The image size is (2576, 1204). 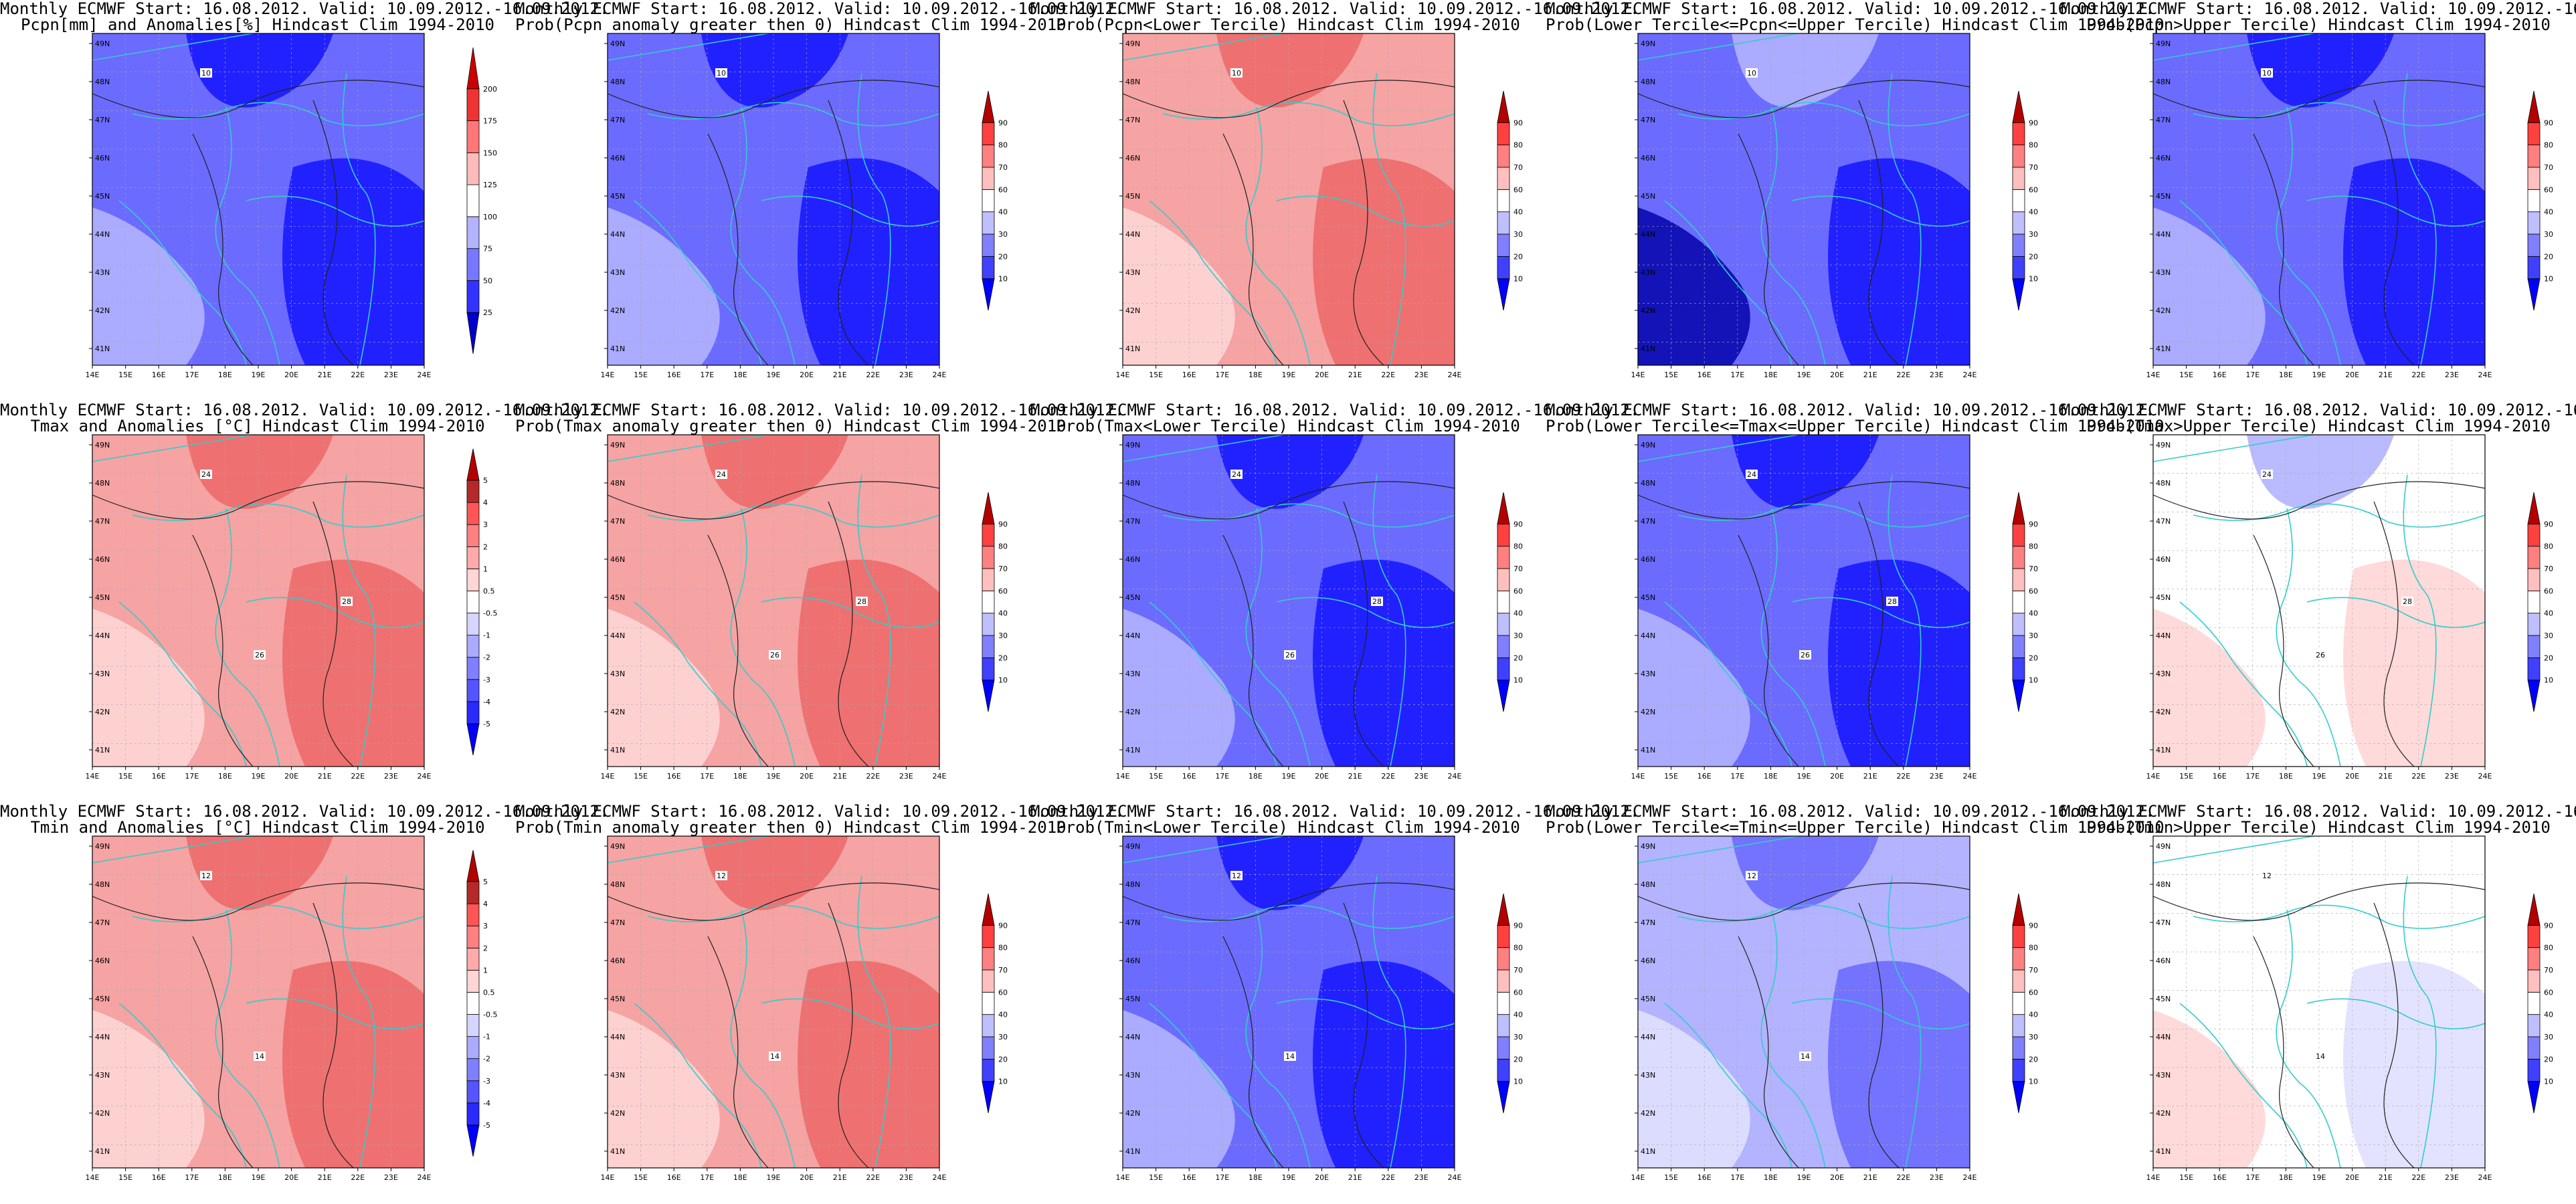 What do you see at coordinates (1003, 189) in the screenshot?
I see `colorbar-label: 60` at bounding box center [1003, 189].